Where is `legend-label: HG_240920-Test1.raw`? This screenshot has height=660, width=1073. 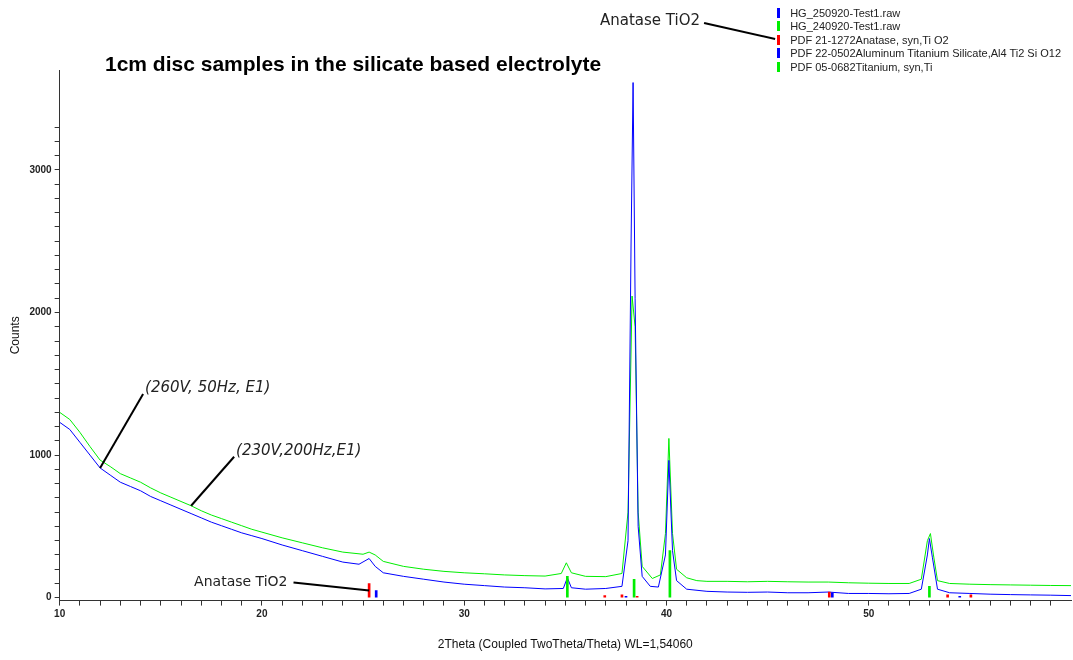 legend-label: HG_240920-Test1.raw is located at coordinates (845, 26).